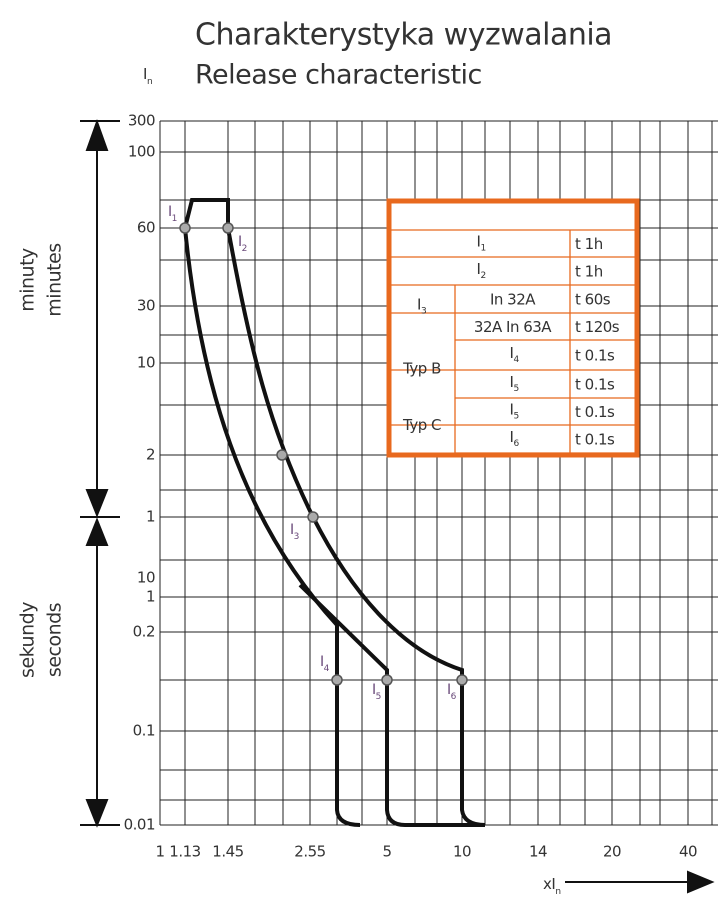  I want to click on y-symbol: In, so click(147, 76).